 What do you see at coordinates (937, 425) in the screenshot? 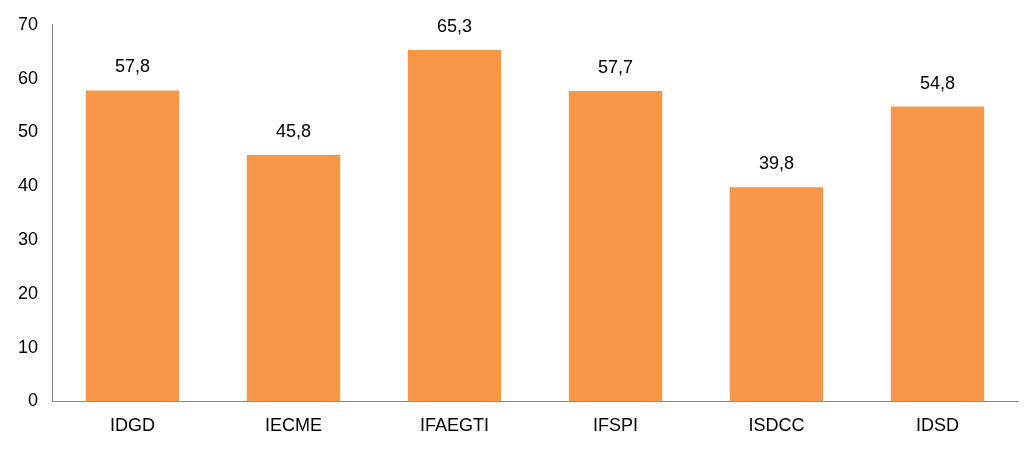
I see `x-tick-label: IDSD` at bounding box center [937, 425].